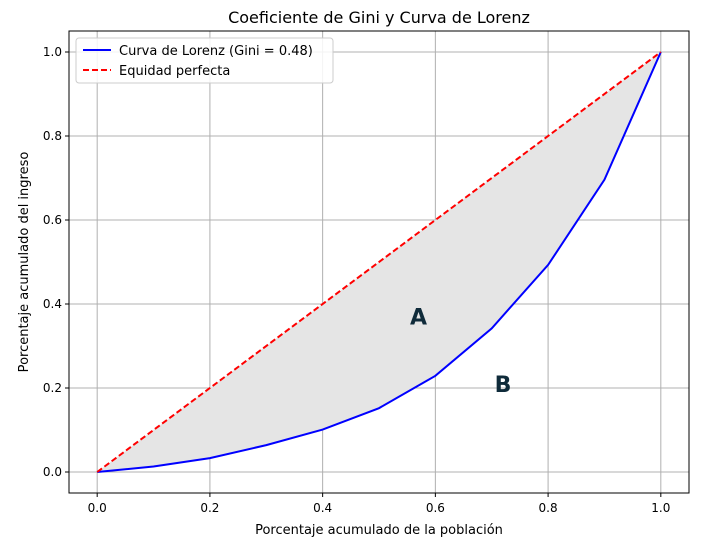 The width and height of the screenshot is (710, 544). Describe the element at coordinates (379, 17) in the screenshot. I see `chart-title: Coeficiente de Gini y Curva de Lorenz` at that location.